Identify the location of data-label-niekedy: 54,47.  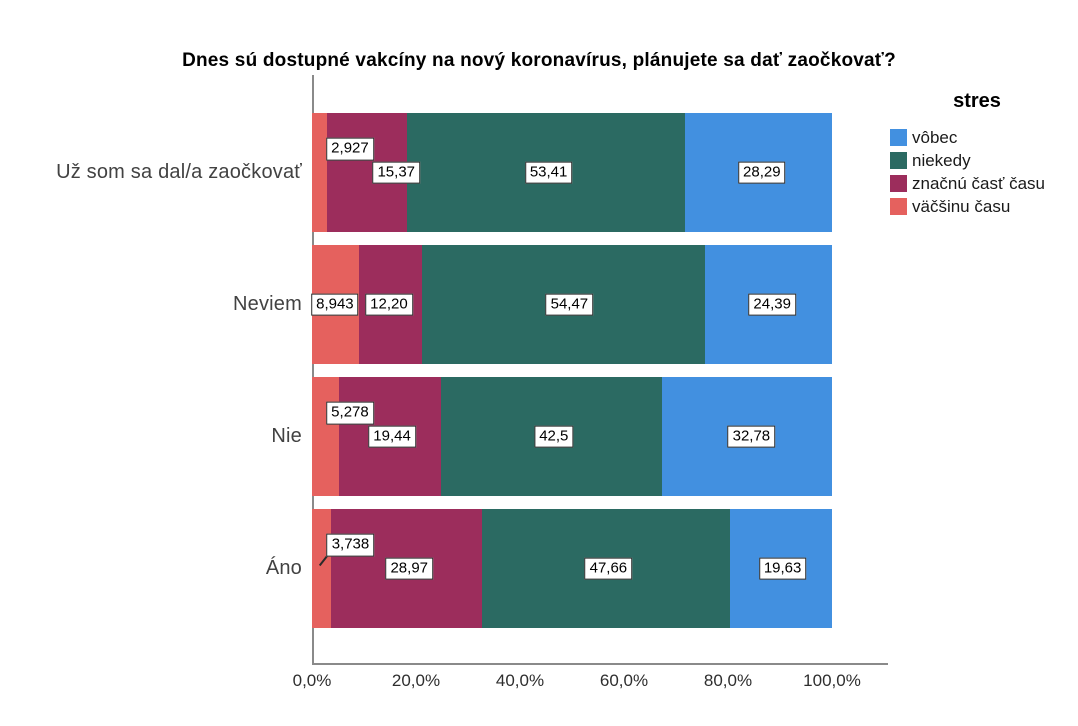
(569, 304).